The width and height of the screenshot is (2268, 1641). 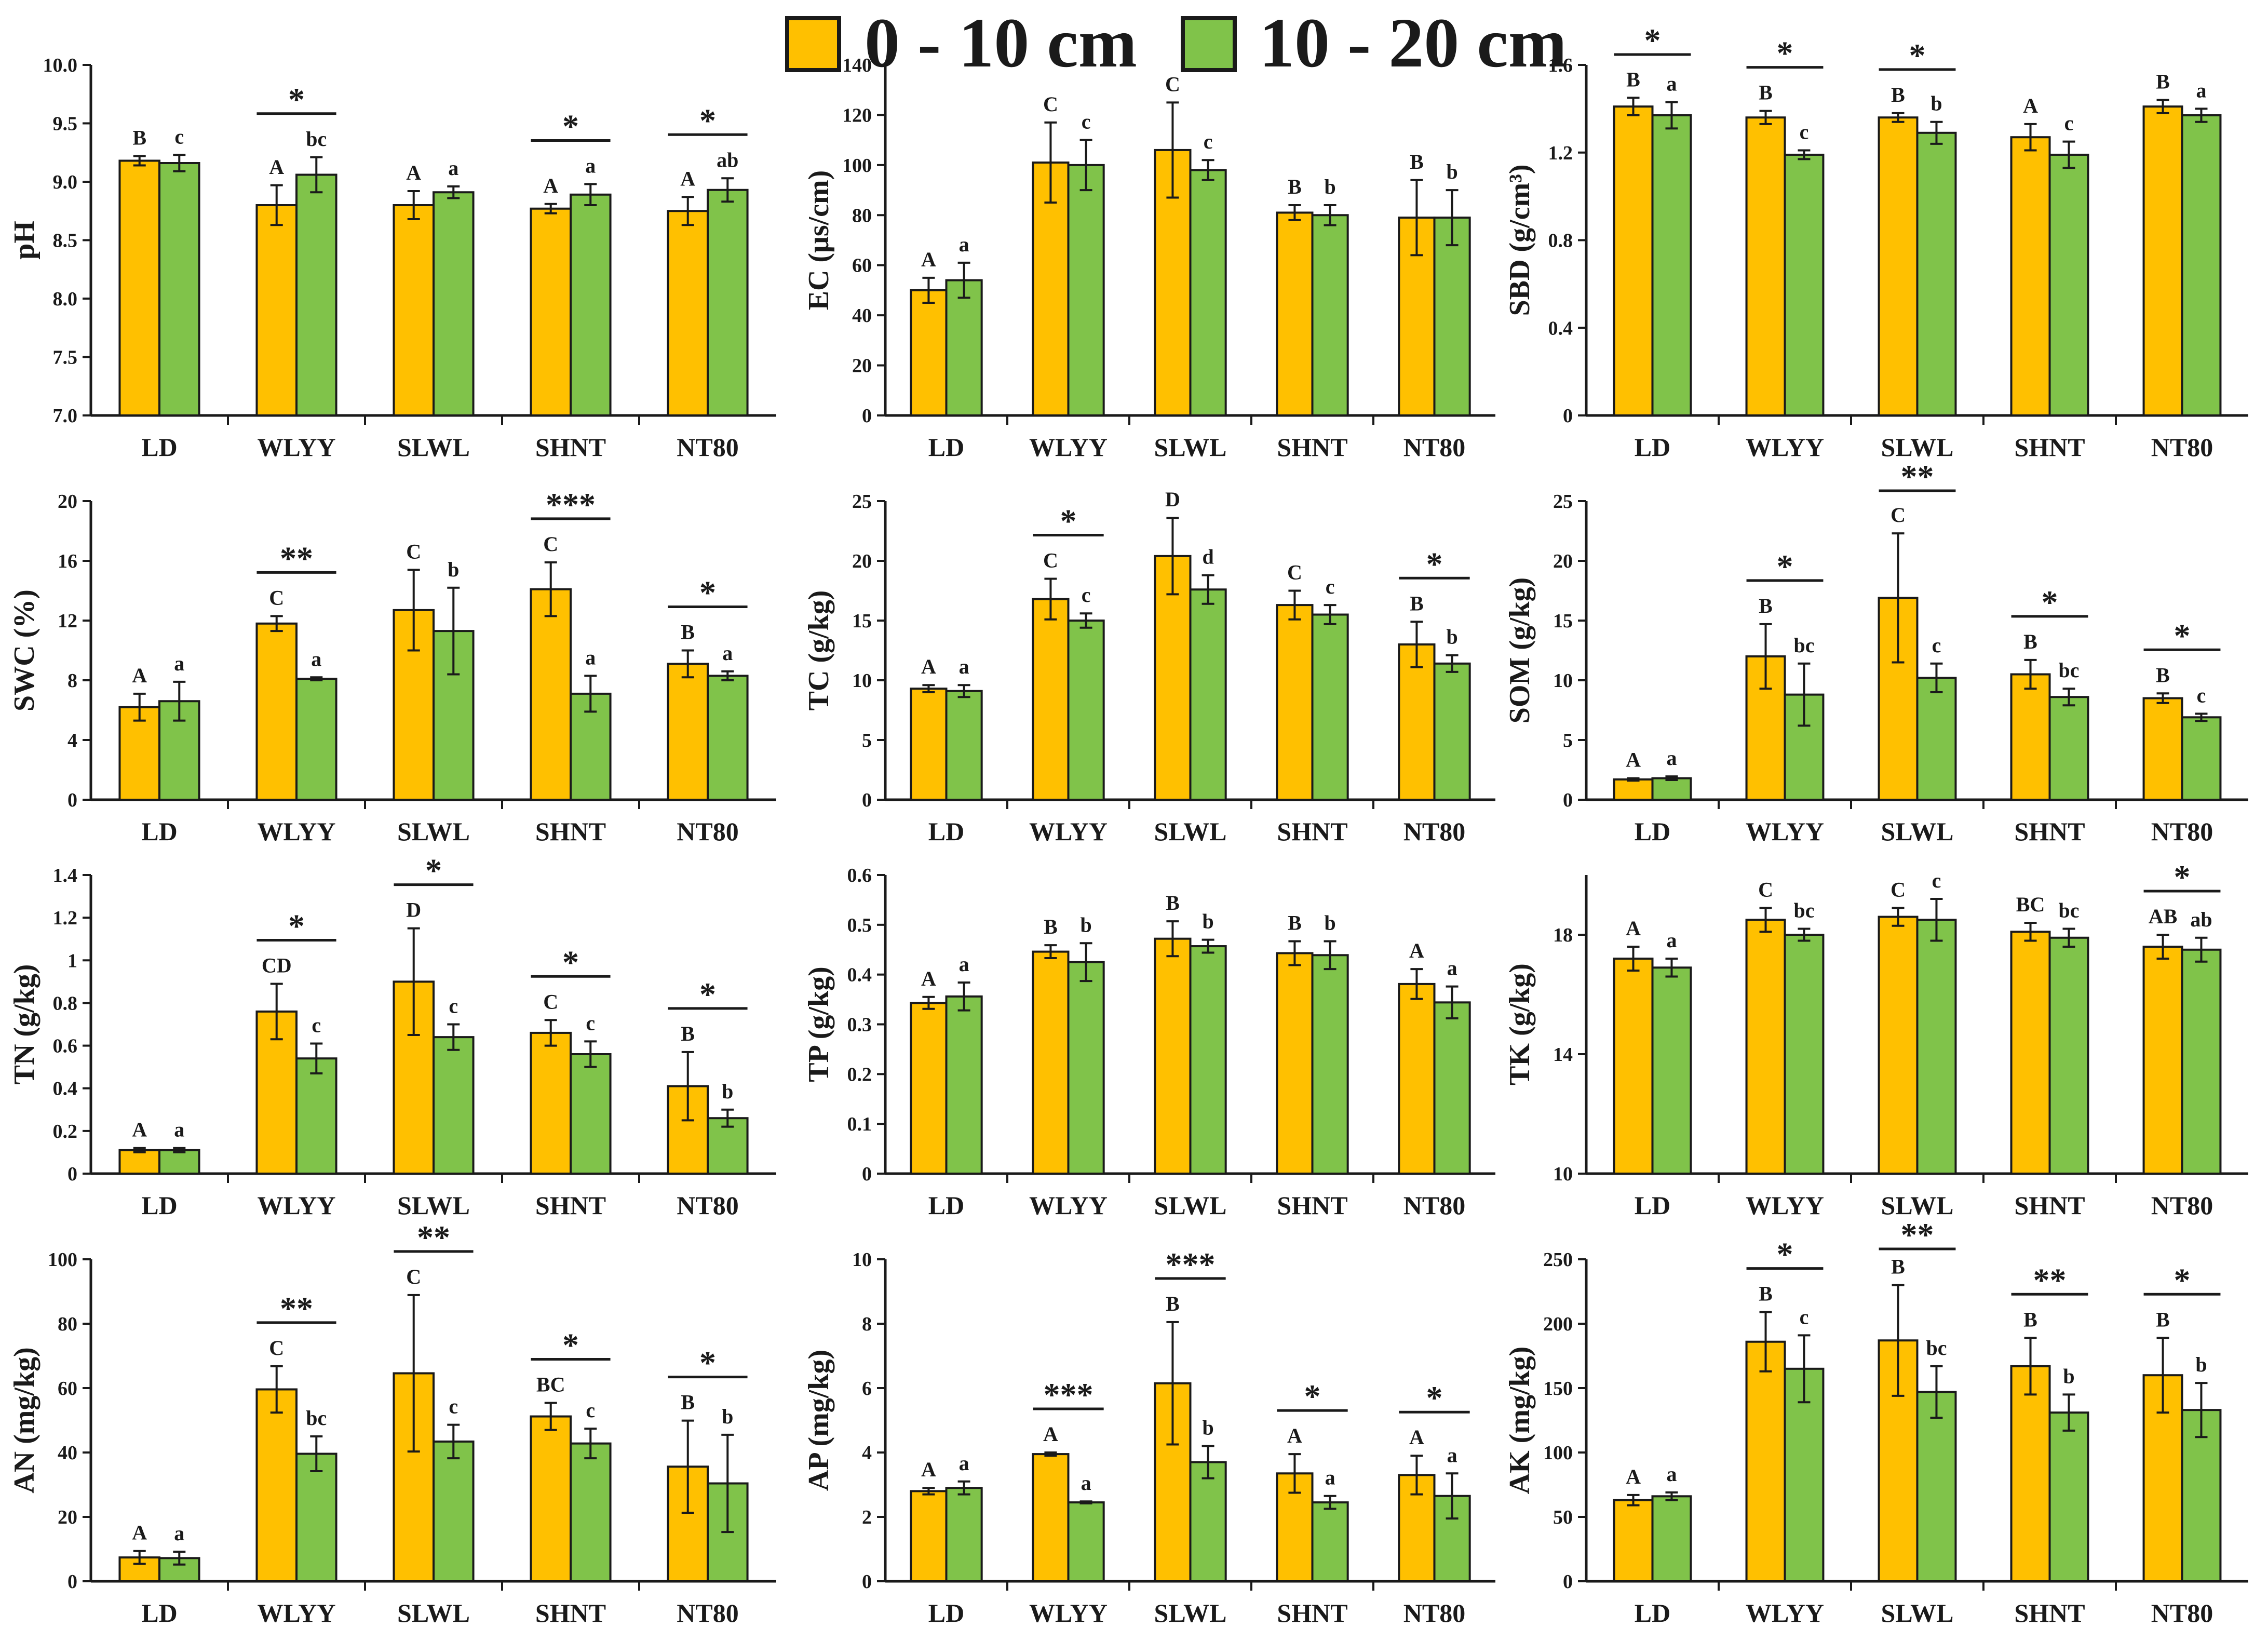 What do you see at coordinates (727, 1416) in the screenshot?
I see `chart-10-letter-label: b` at bounding box center [727, 1416].